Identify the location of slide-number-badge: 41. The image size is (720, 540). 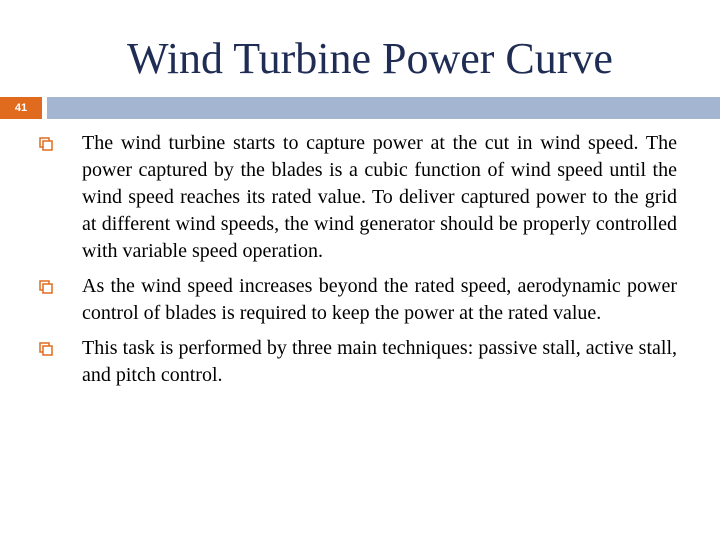
(21, 108).